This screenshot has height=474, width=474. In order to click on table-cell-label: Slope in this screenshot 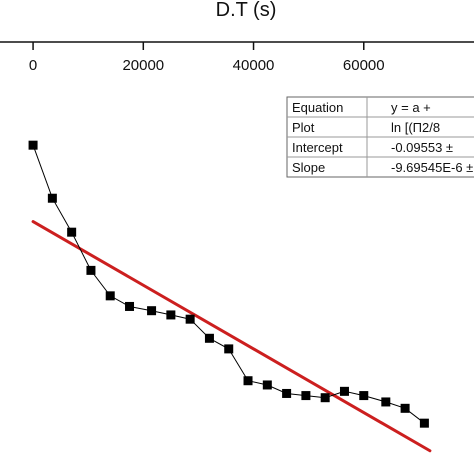, I will do `click(308, 167)`.